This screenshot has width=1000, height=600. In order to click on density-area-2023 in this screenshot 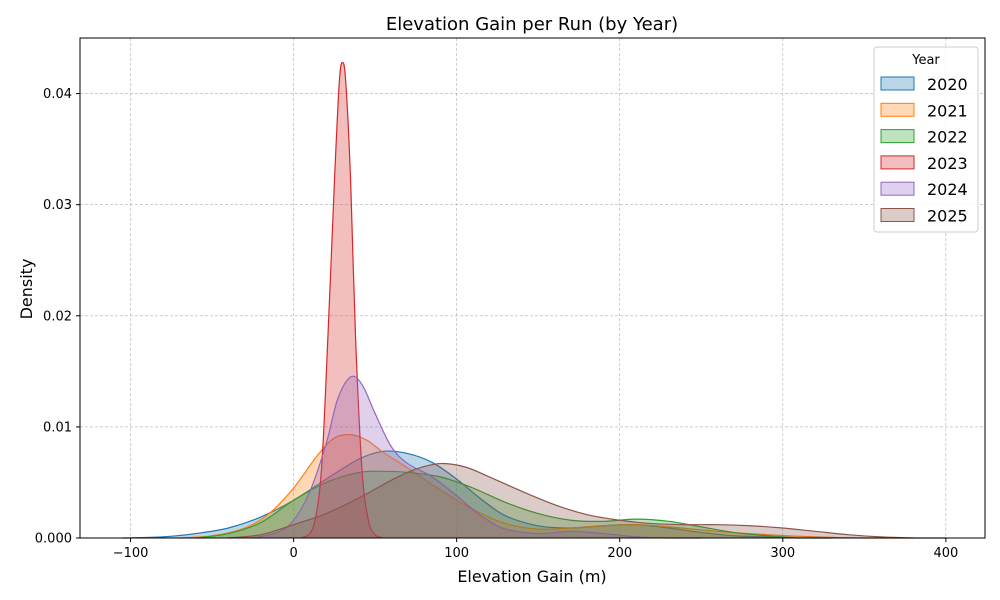, I will do `click(342, 300)`.